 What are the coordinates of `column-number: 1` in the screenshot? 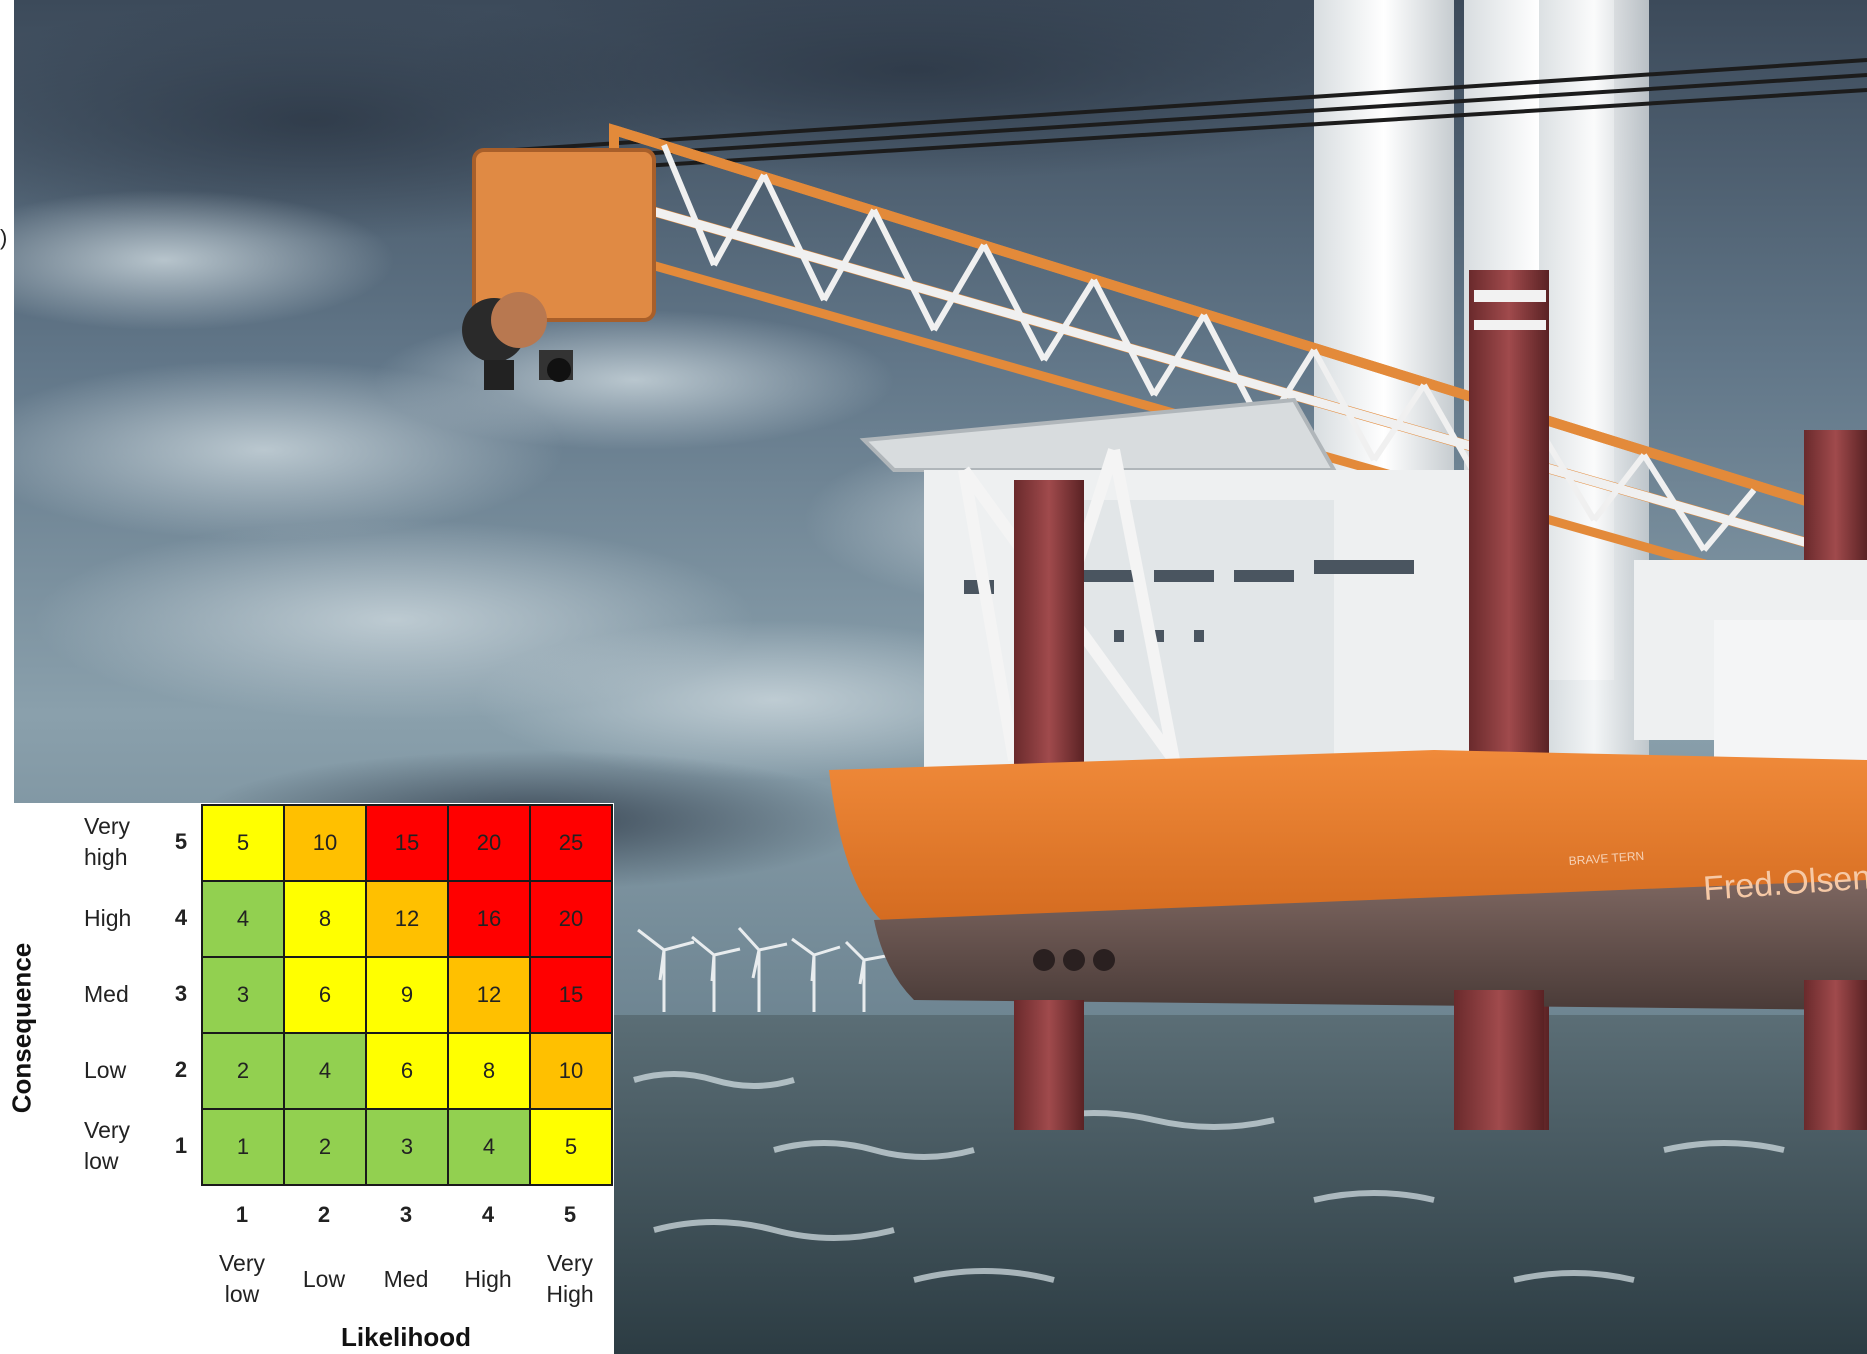 It's located at (242, 1214).